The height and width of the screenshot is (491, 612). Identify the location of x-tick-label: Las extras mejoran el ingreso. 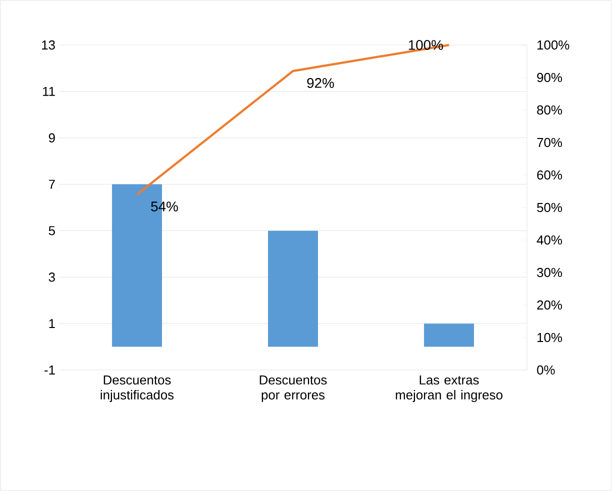
(449, 389).